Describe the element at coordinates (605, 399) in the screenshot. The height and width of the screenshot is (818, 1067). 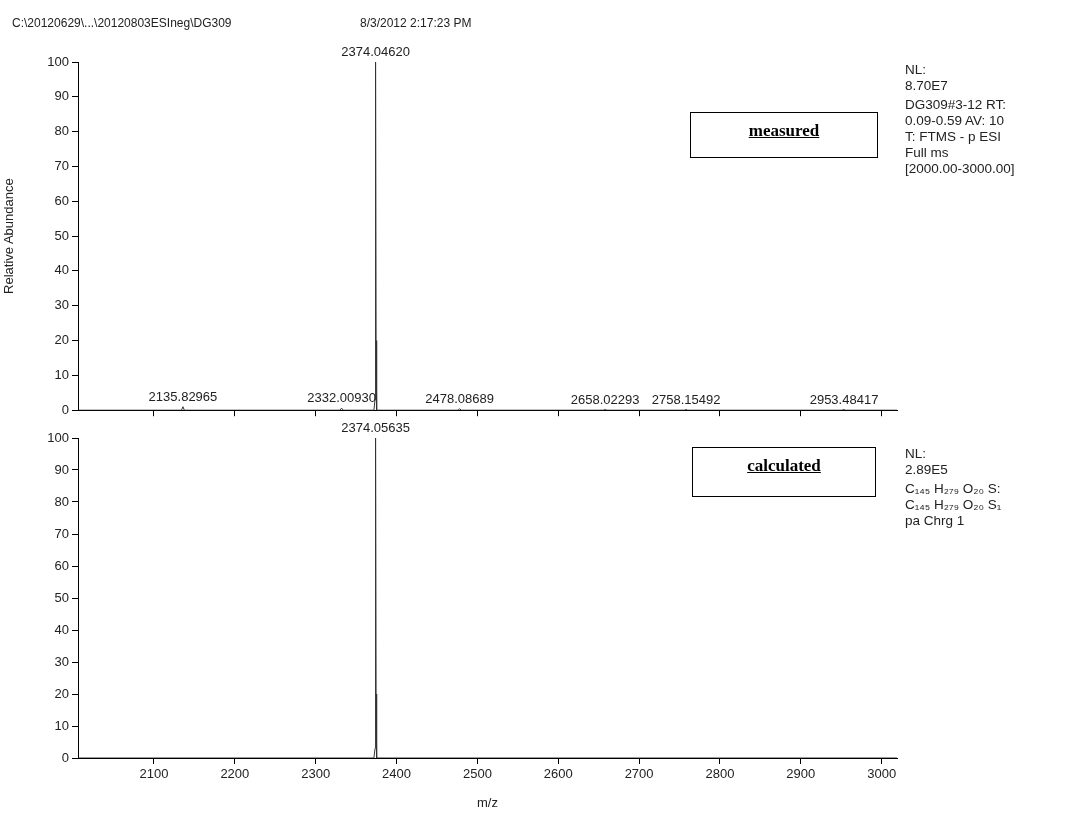
I see `annotation: 2658.02293` at that location.